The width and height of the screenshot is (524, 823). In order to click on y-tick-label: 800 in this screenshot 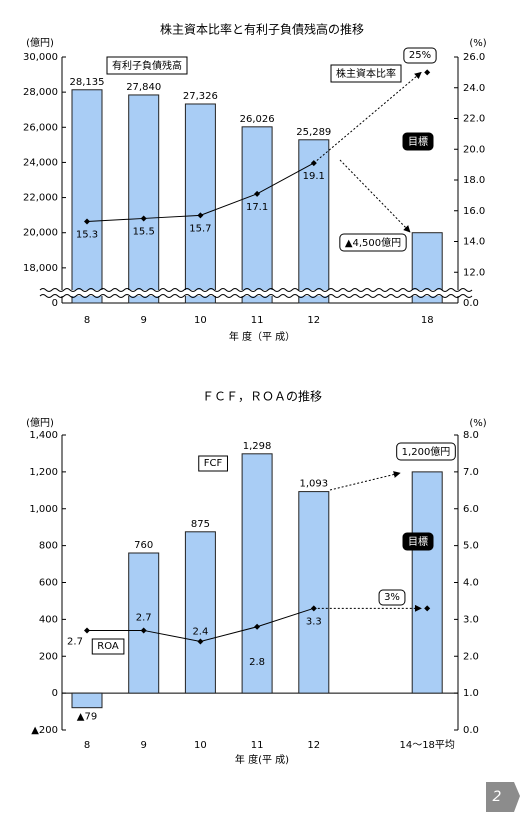, I will do `click(48, 546)`.